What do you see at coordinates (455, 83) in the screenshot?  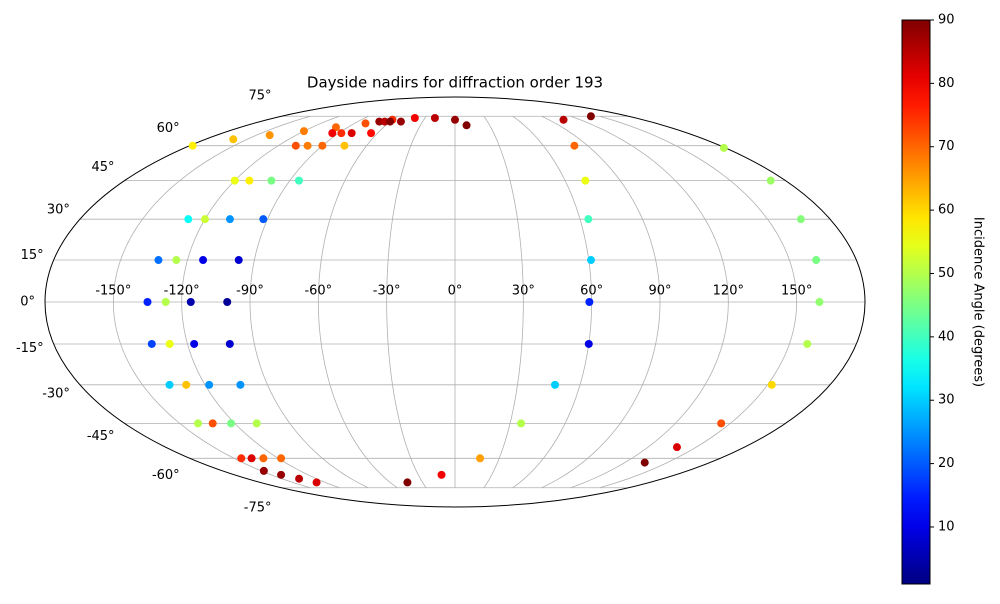 I see `chart-title: Dayside nadirs for diffraction order 193` at bounding box center [455, 83].